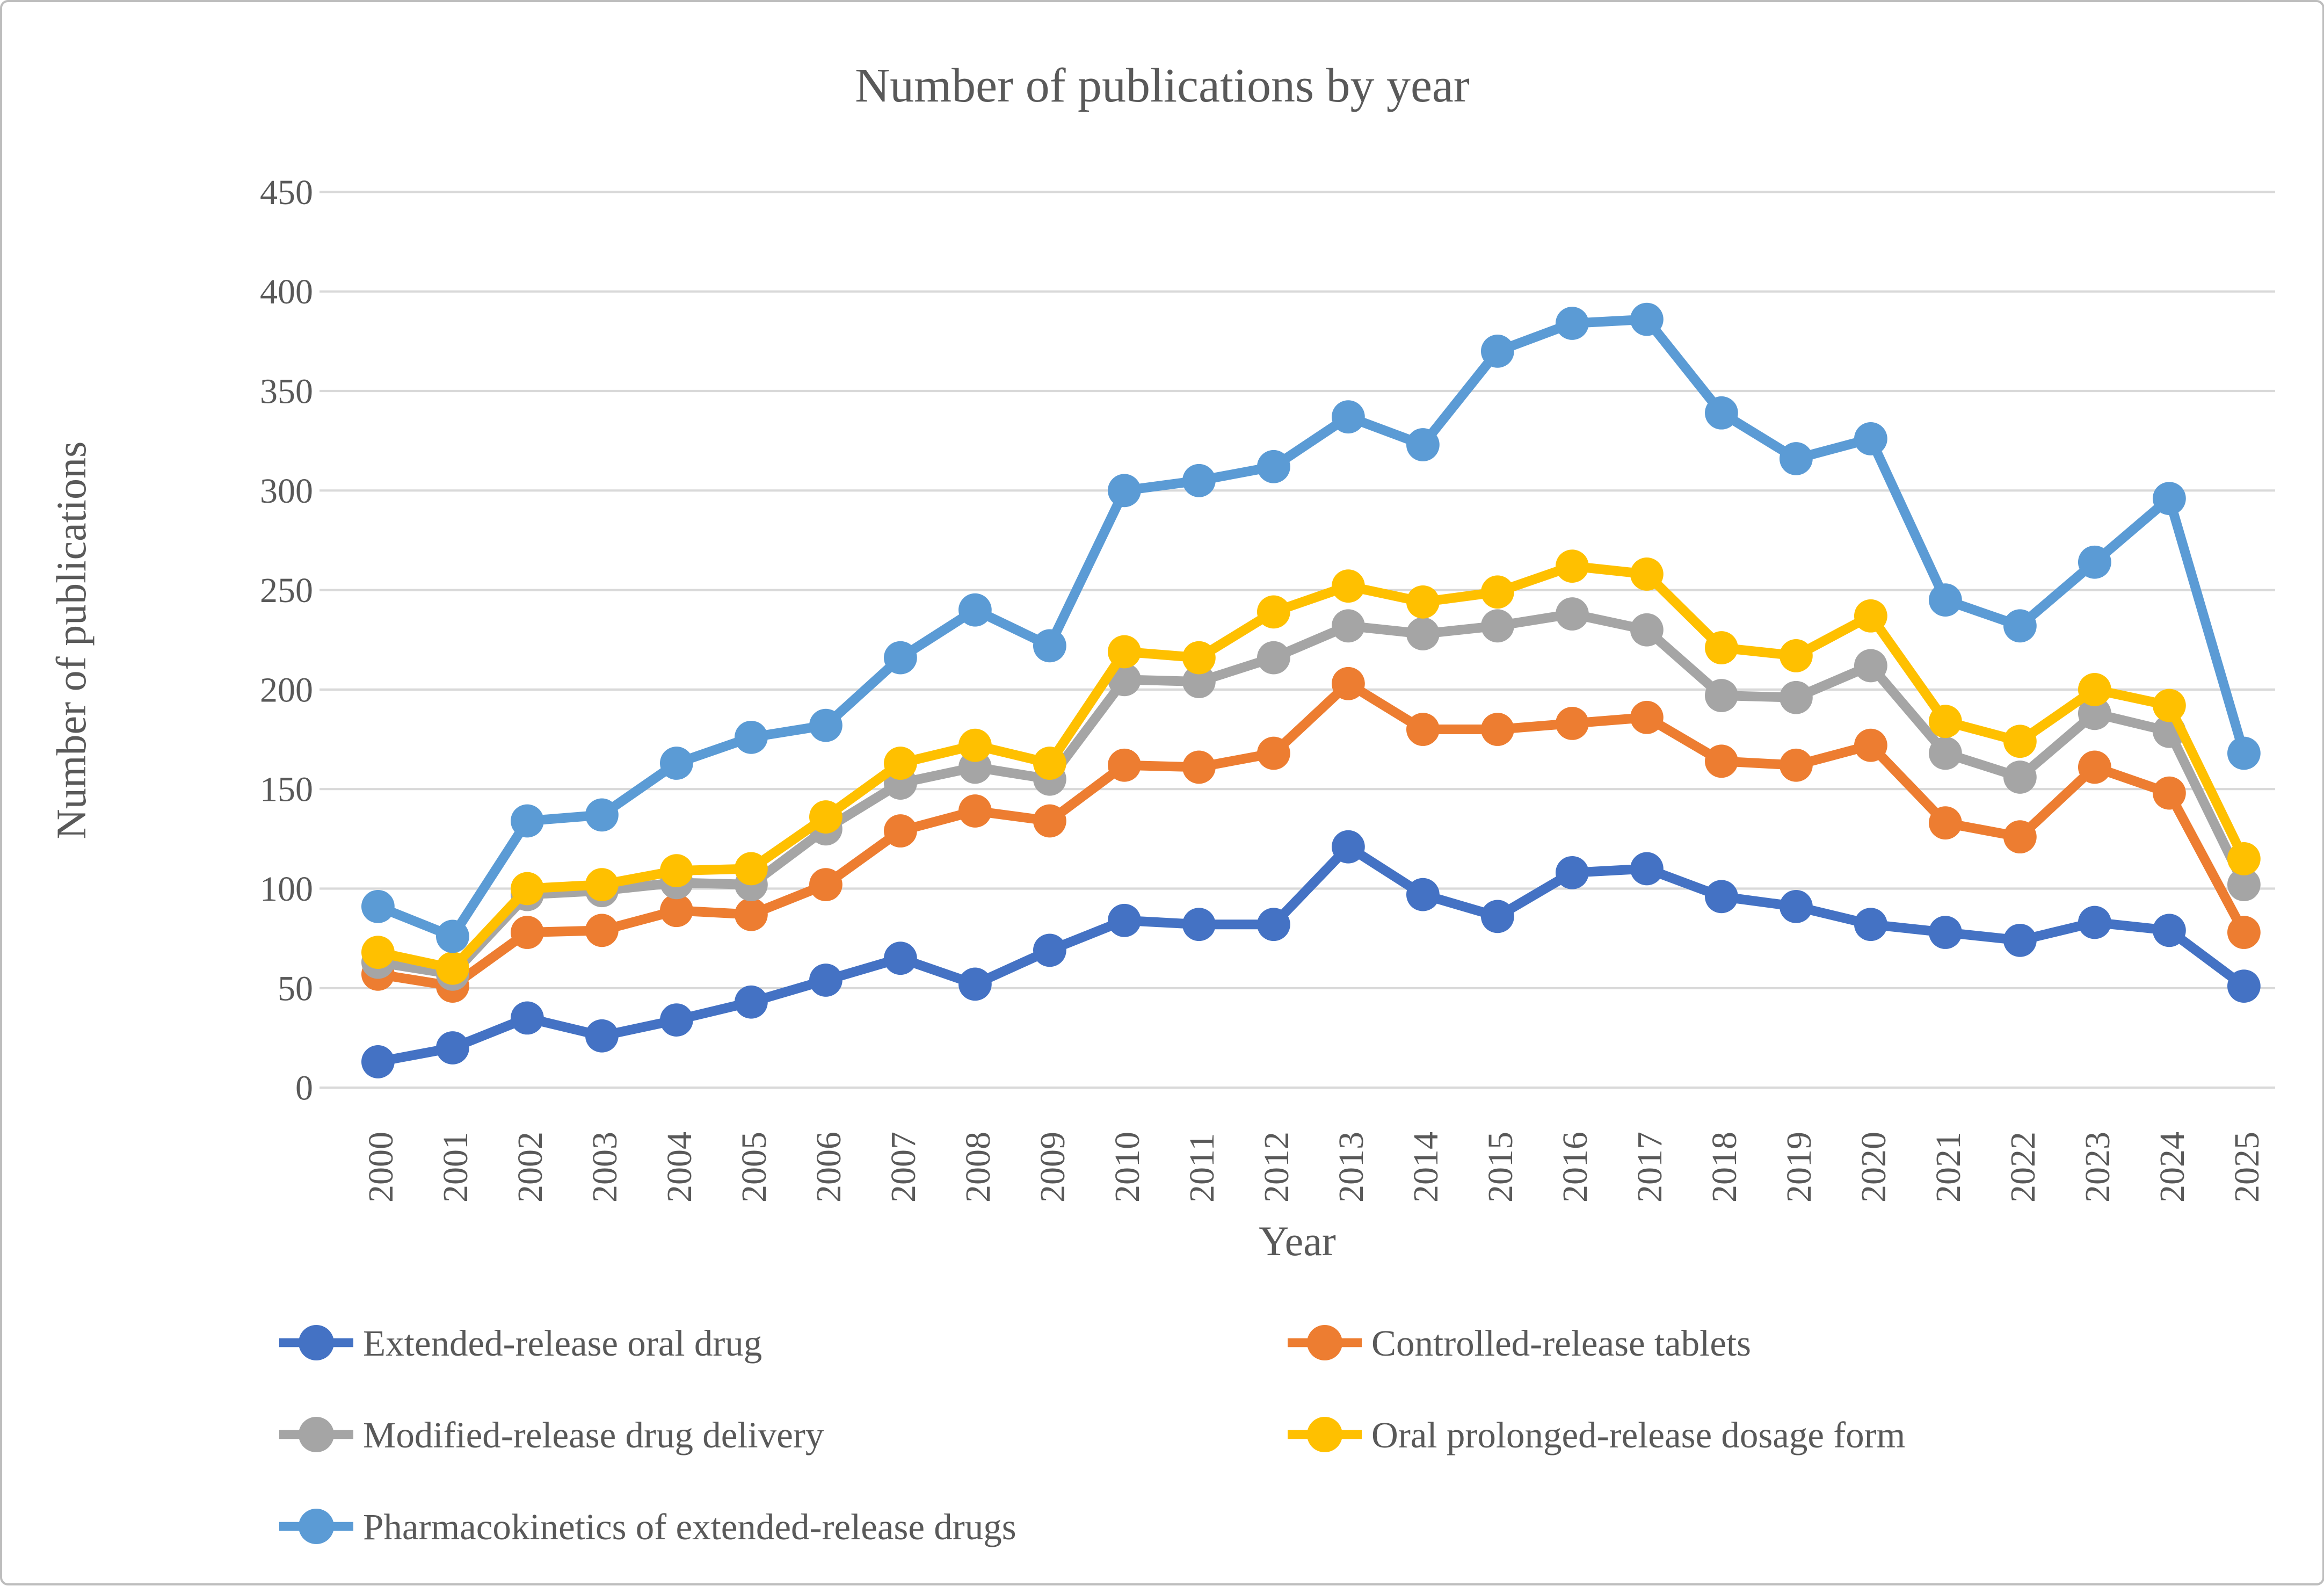 This screenshot has height=1586, width=2324. What do you see at coordinates (1052, 1168) in the screenshot?
I see `x-tick-label: 2009` at bounding box center [1052, 1168].